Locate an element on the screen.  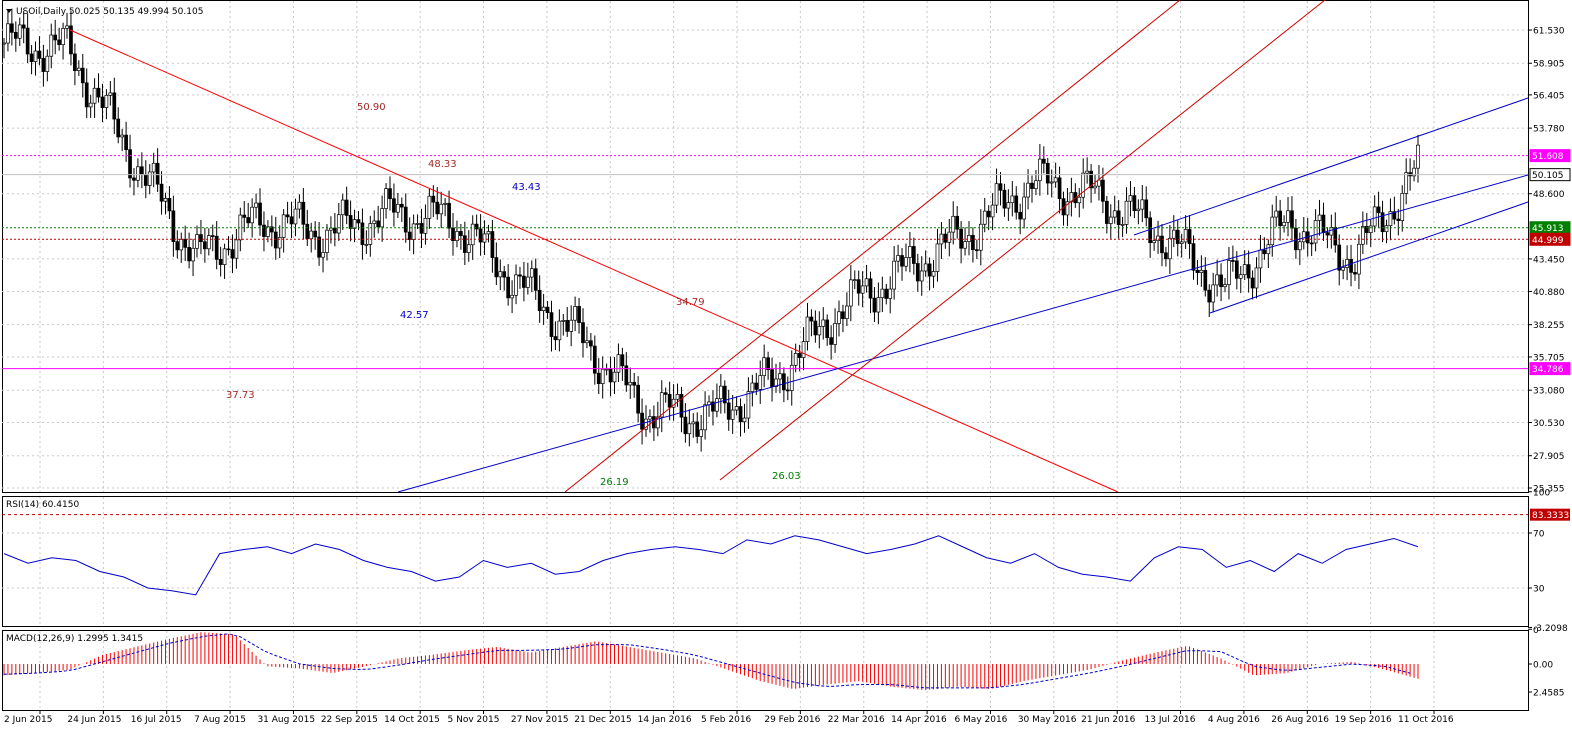
x-tick-label: 7 Aug 2015 is located at coordinates (220, 720).